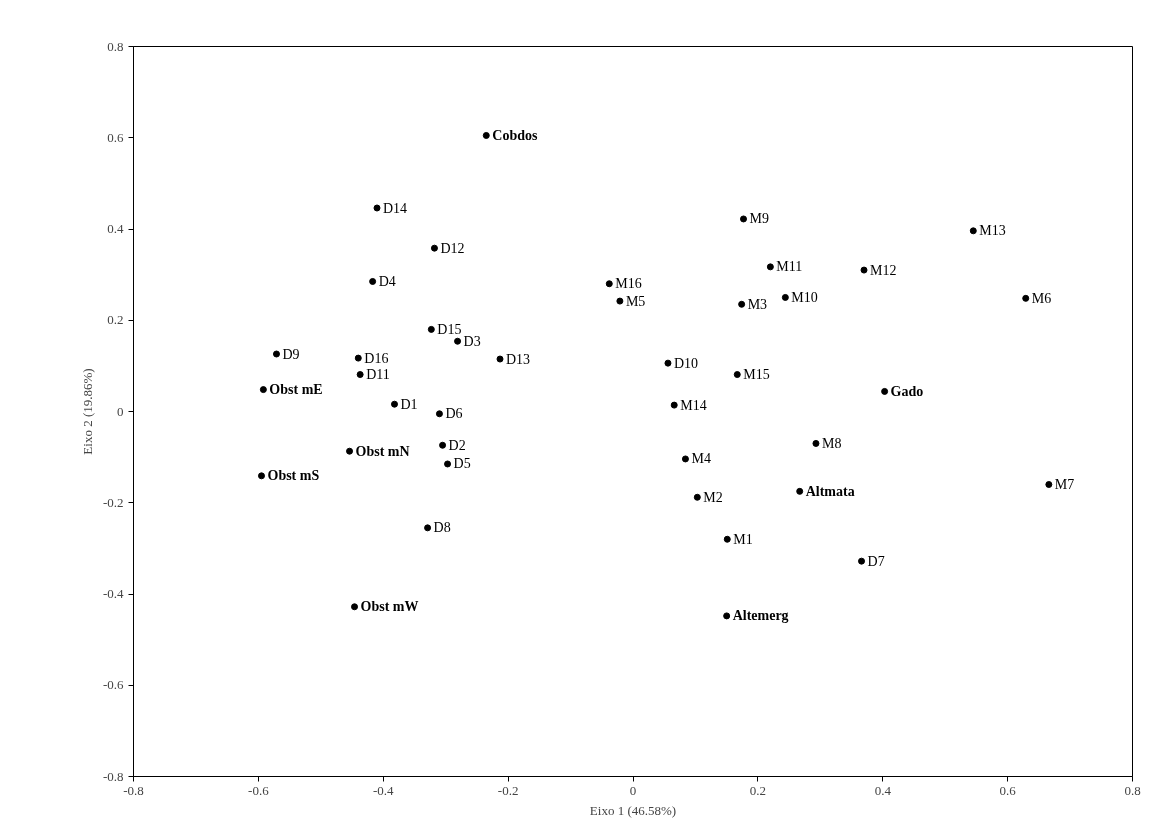 The width and height of the screenshot is (1149, 820). What do you see at coordinates (515, 135) in the screenshot?
I see `data-label: Cobdos` at bounding box center [515, 135].